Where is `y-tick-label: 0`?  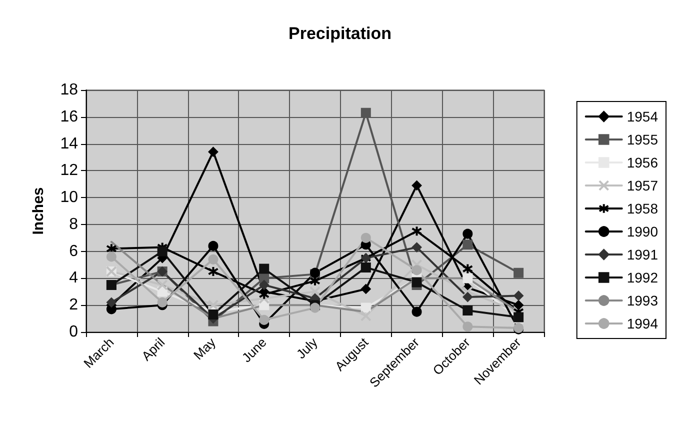
y-tick-label: 0 is located at coordinates (73, 332).